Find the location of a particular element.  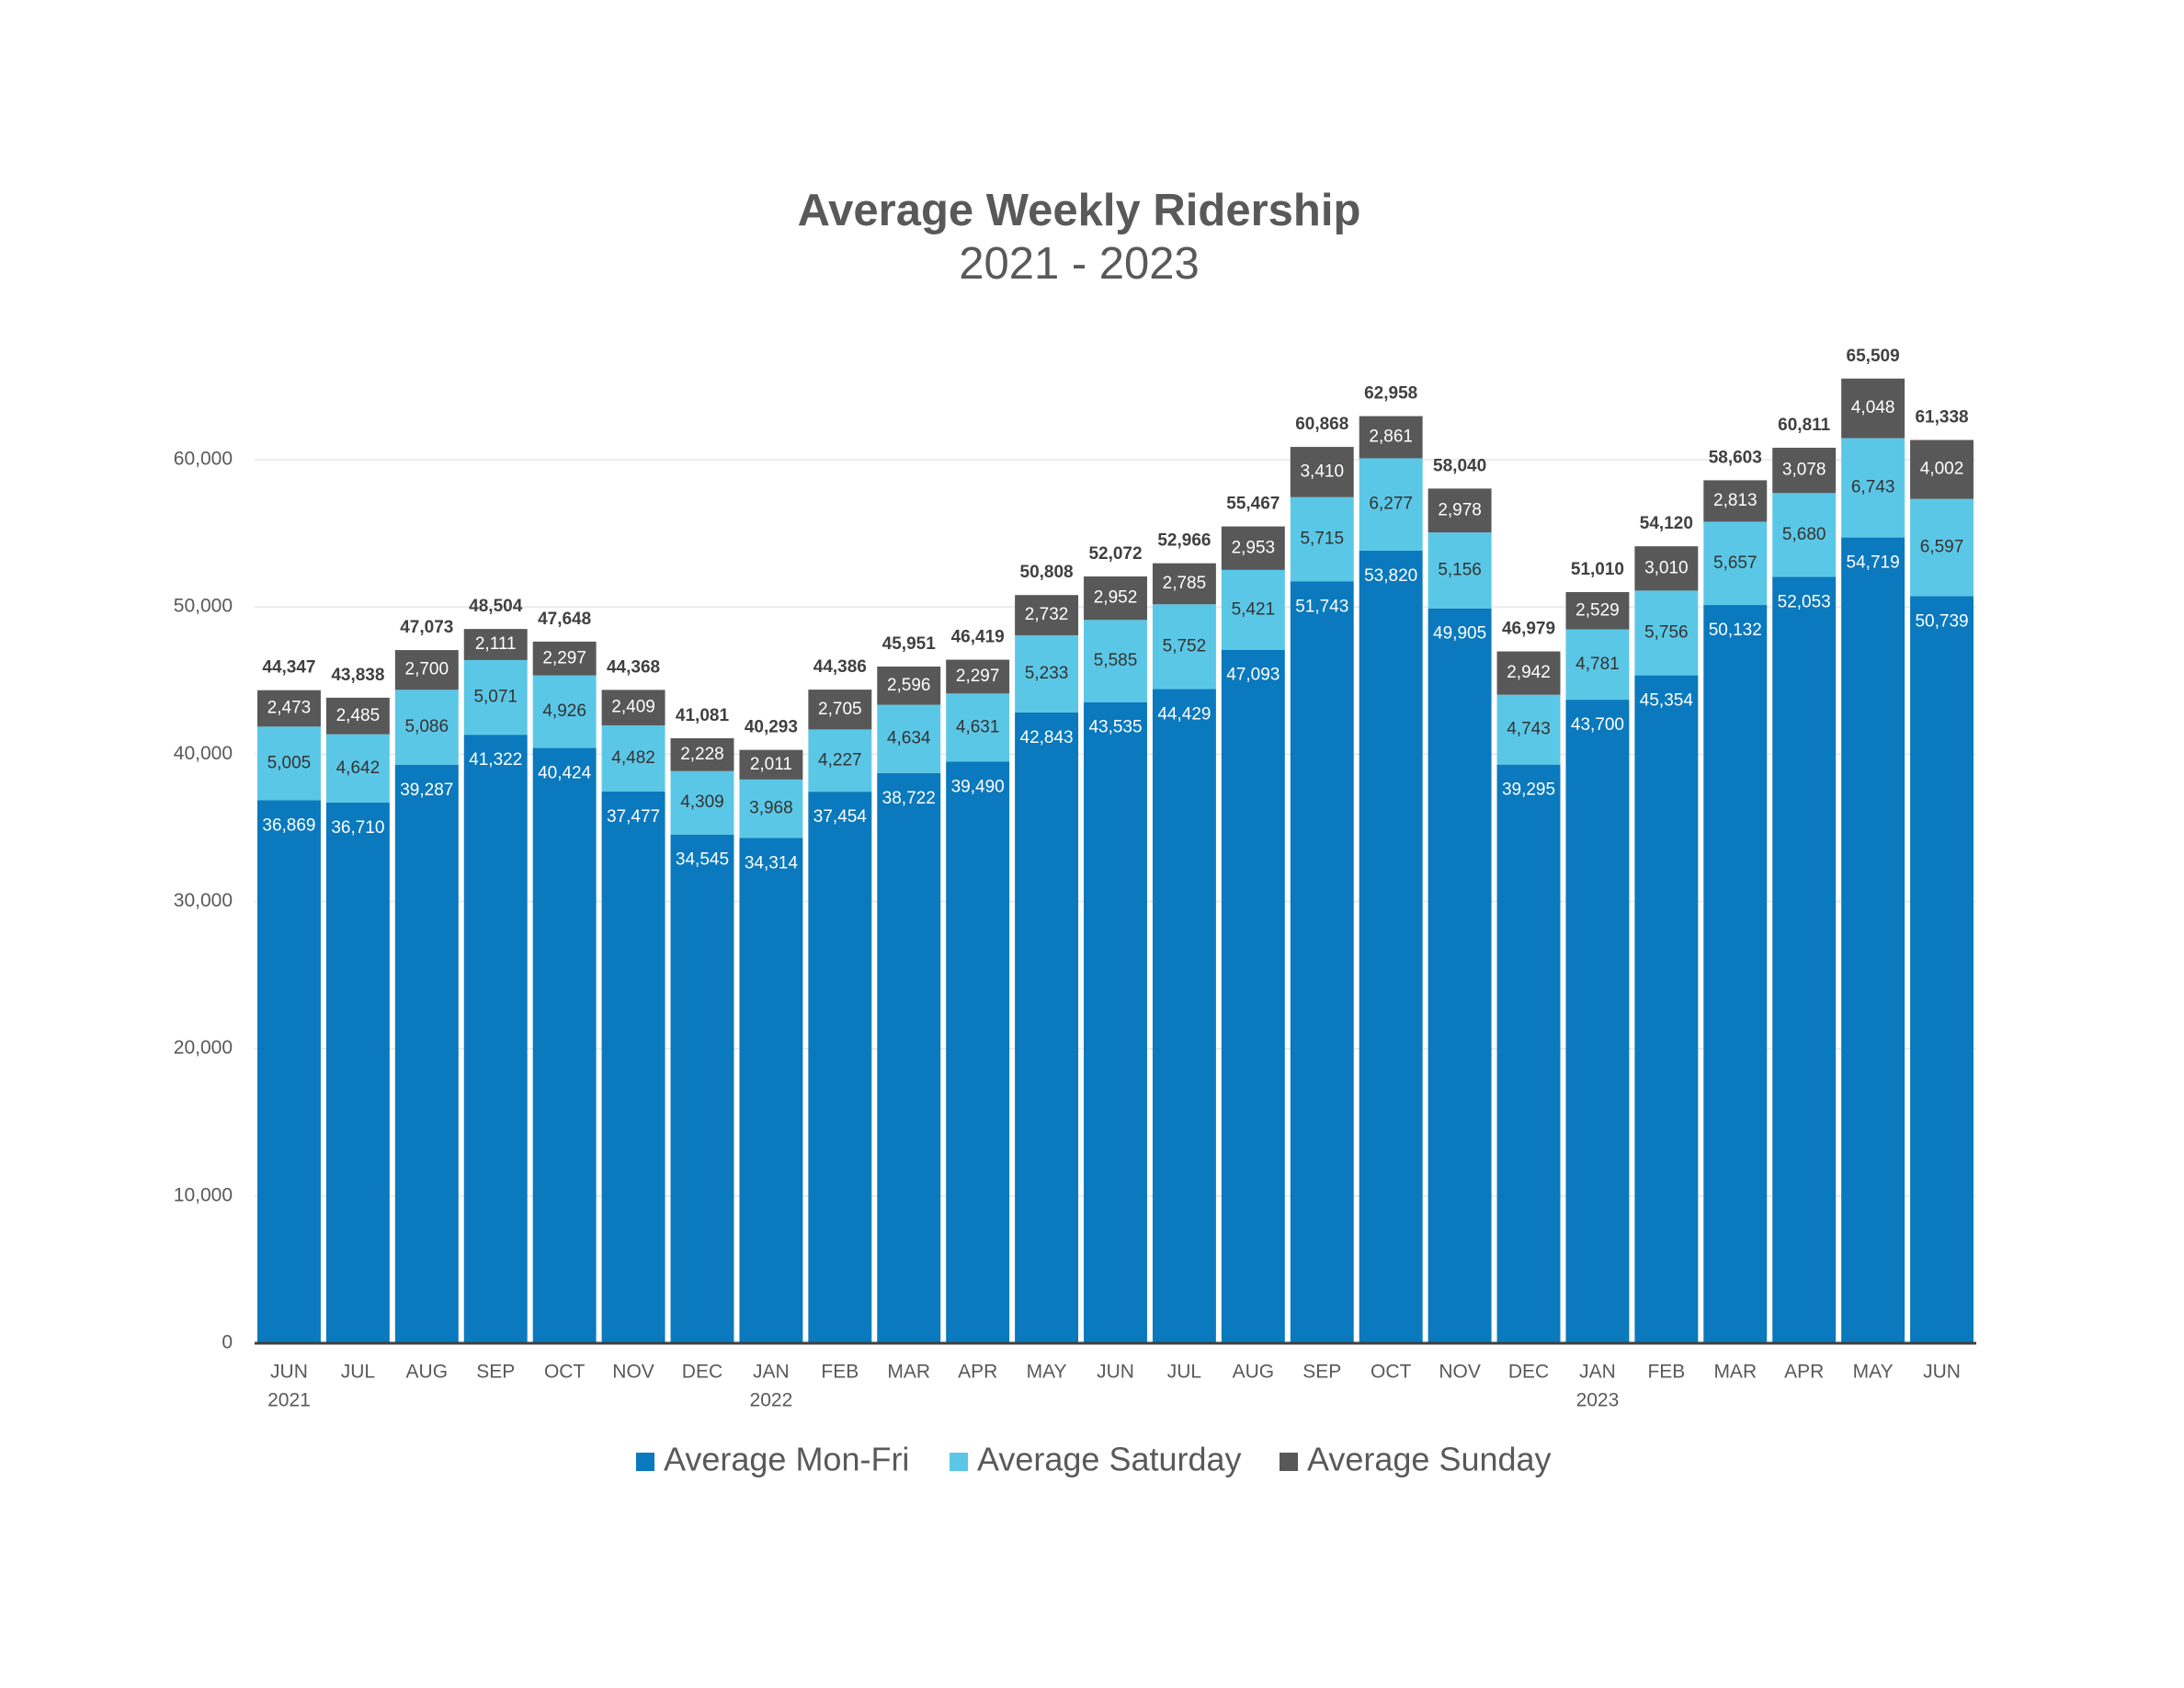

data-label: 6,597 is located at coordinates (1942, 548).